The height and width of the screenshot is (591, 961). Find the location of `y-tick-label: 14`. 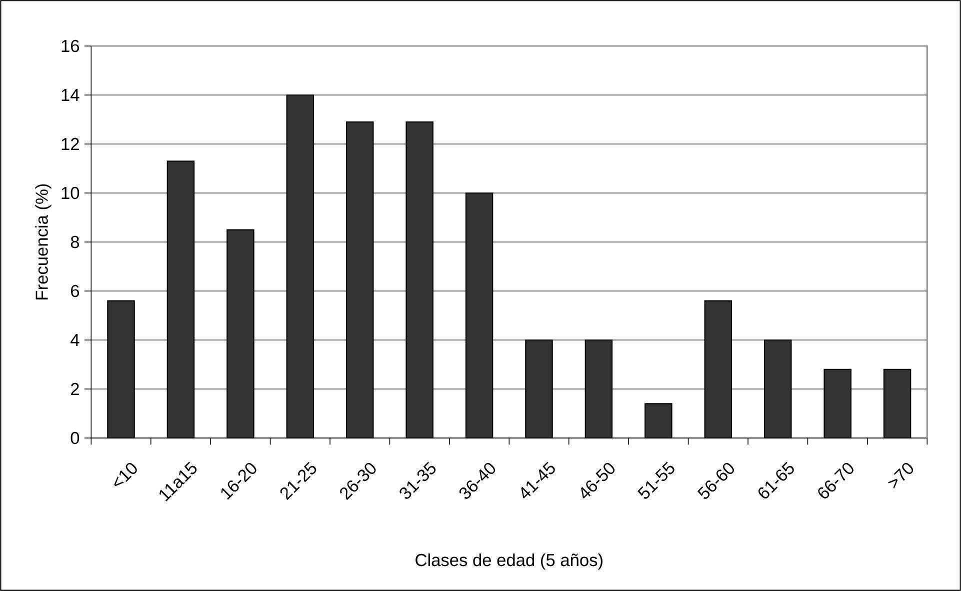

y-tick-label: 14 is located at coordinates (71, 95).